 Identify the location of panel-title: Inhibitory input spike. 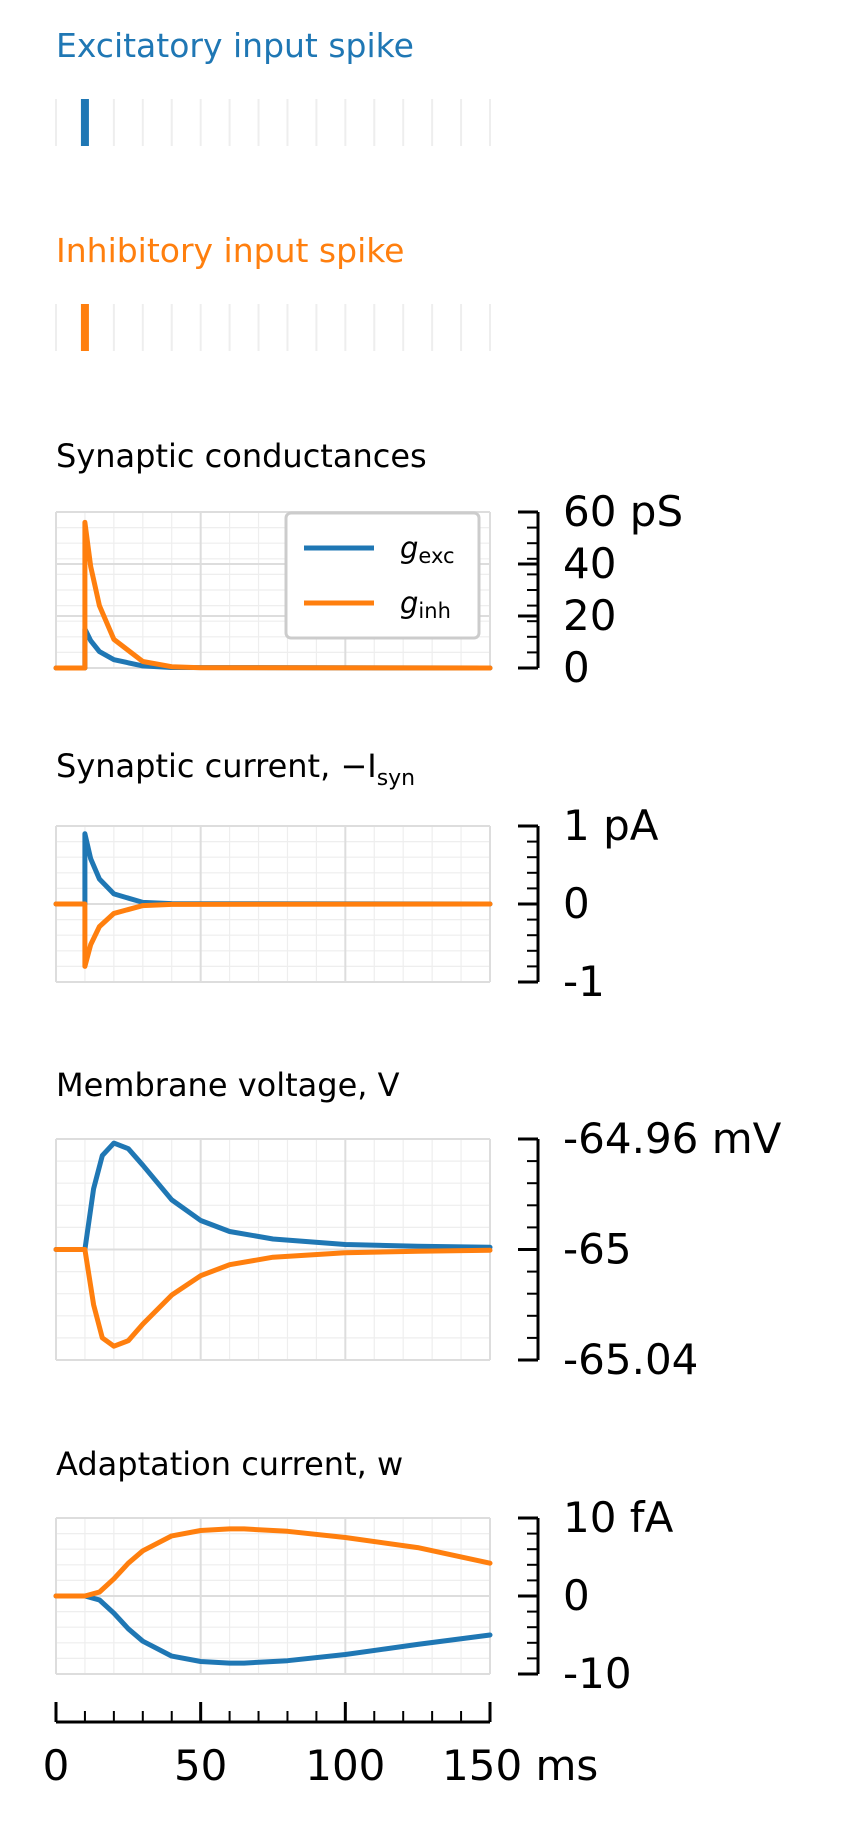
(230, 250).